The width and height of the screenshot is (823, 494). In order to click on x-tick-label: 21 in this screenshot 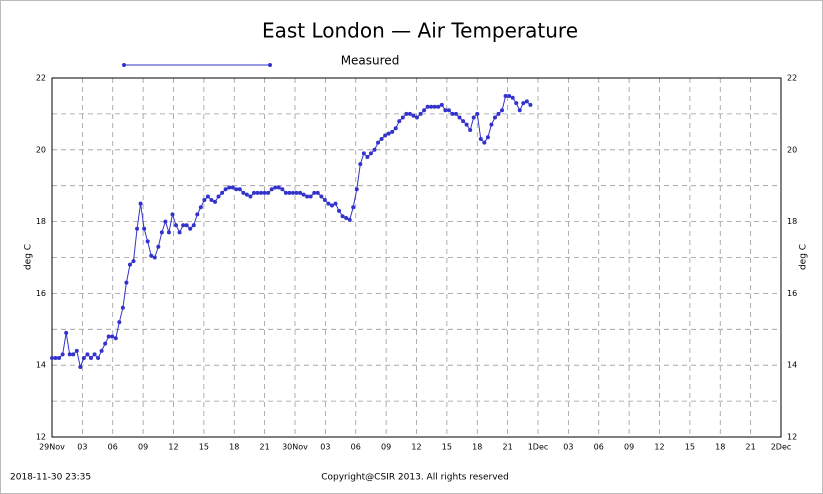, I will do `click(265, 447)`.